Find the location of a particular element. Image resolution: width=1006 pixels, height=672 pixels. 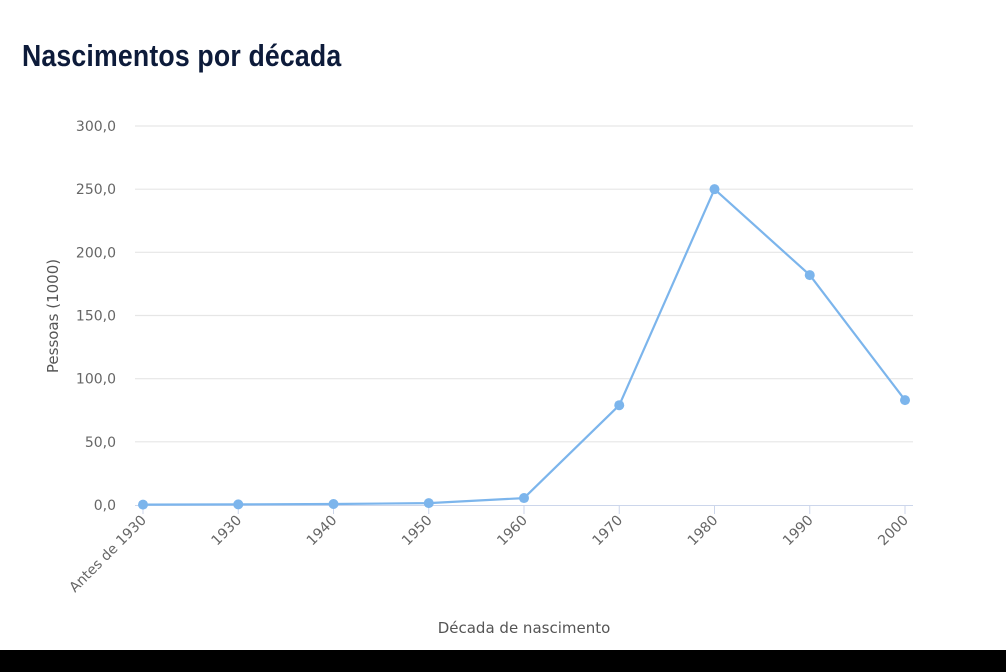

y-tick-labels: 0,0 50,0 100,0 150,0 200,0 250,0 300,0 is located at coordinates (96, 316).